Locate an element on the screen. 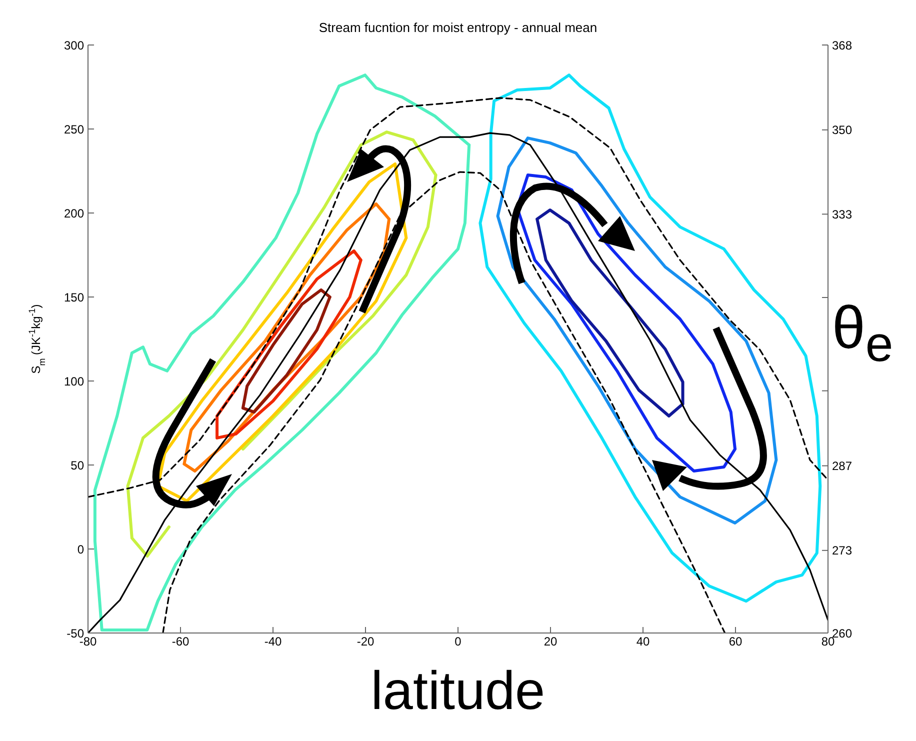 The image size is (916, 741). y-tick-label: 250 is located at coordinates (74, 129).